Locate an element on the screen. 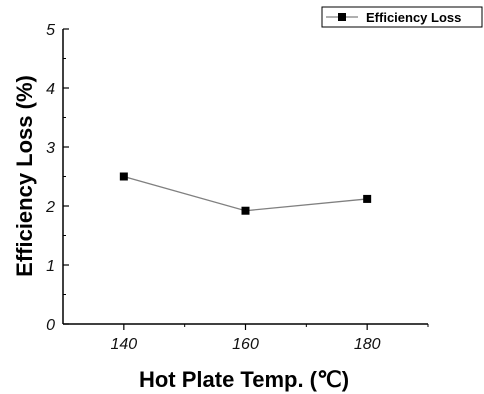  legend-label: Efficiency Loss is located at coordinates (413, 17).